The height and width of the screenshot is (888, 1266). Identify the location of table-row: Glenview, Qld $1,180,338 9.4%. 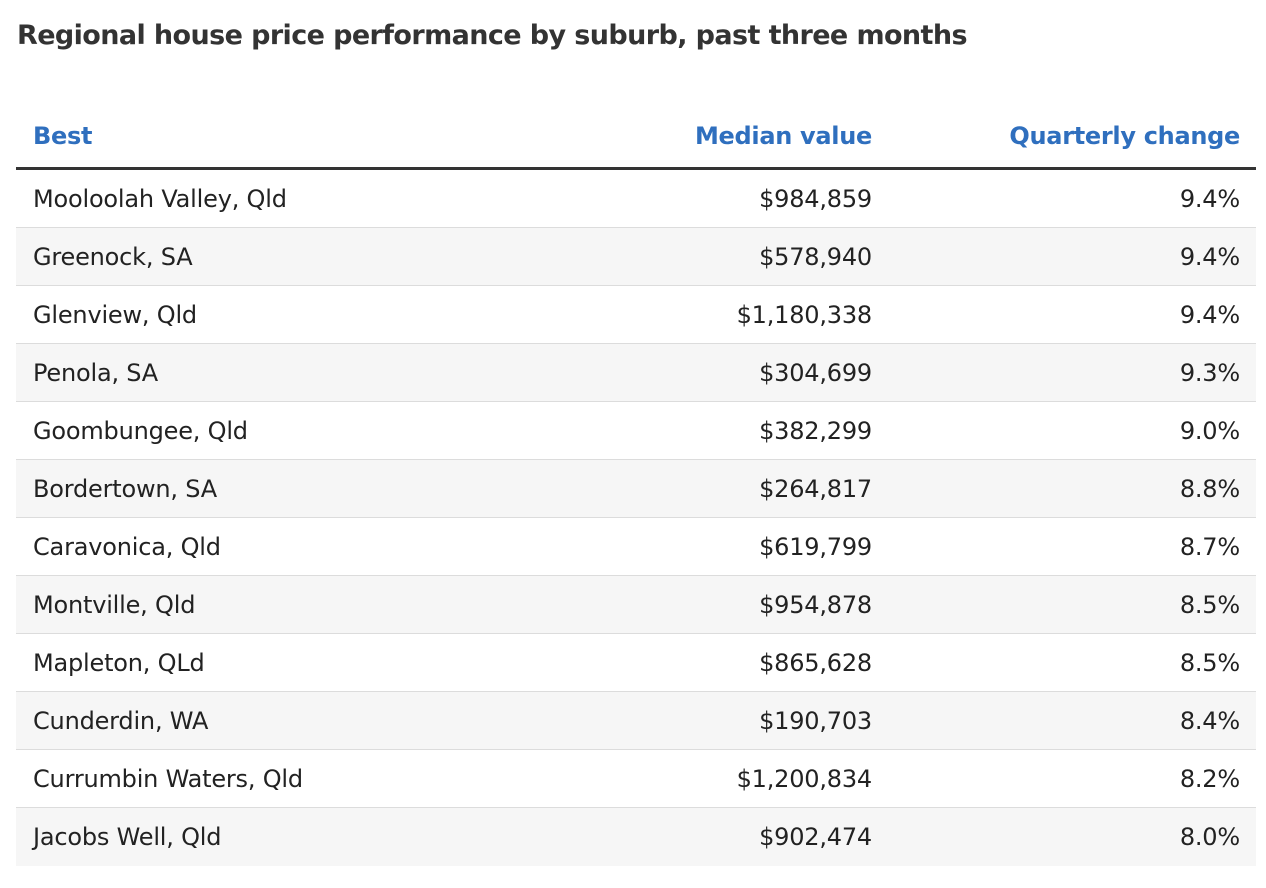
(636, 315).